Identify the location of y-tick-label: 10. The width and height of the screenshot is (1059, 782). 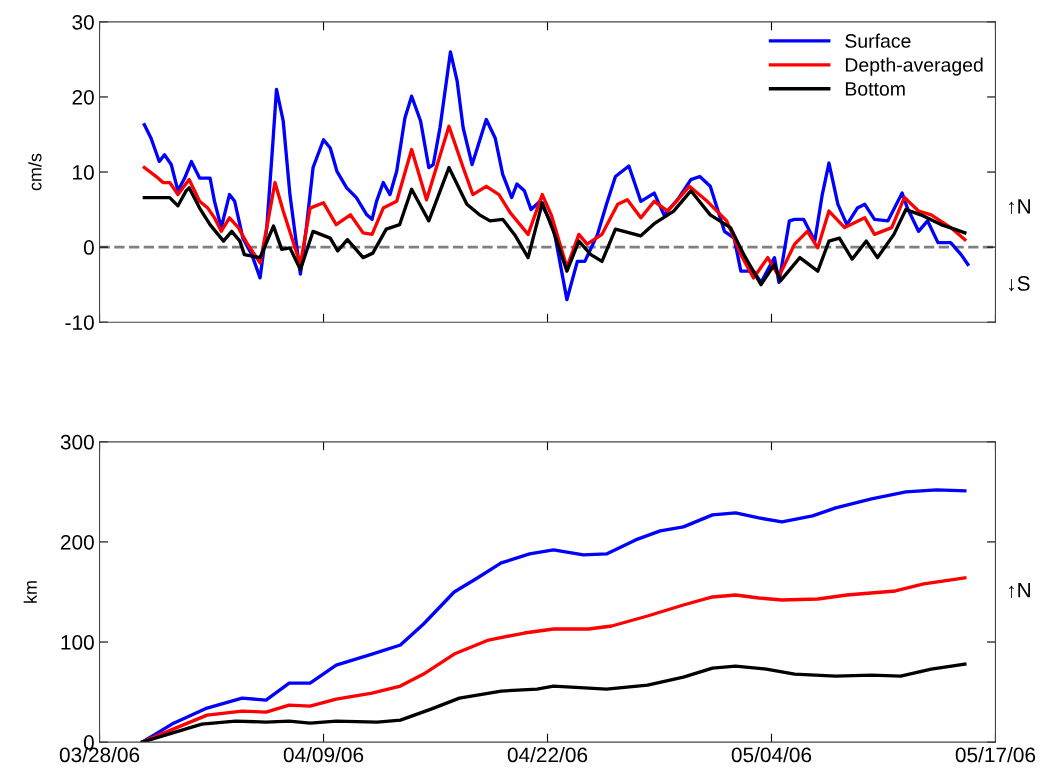
(83, 172).